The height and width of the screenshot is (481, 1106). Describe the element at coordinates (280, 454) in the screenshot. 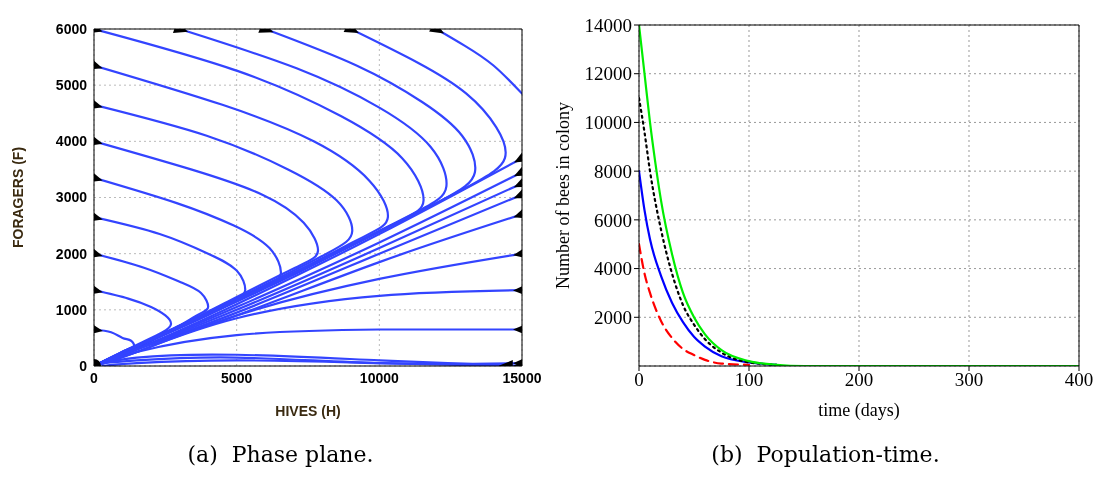

I see `text: (a) Phase plane.` at that location.